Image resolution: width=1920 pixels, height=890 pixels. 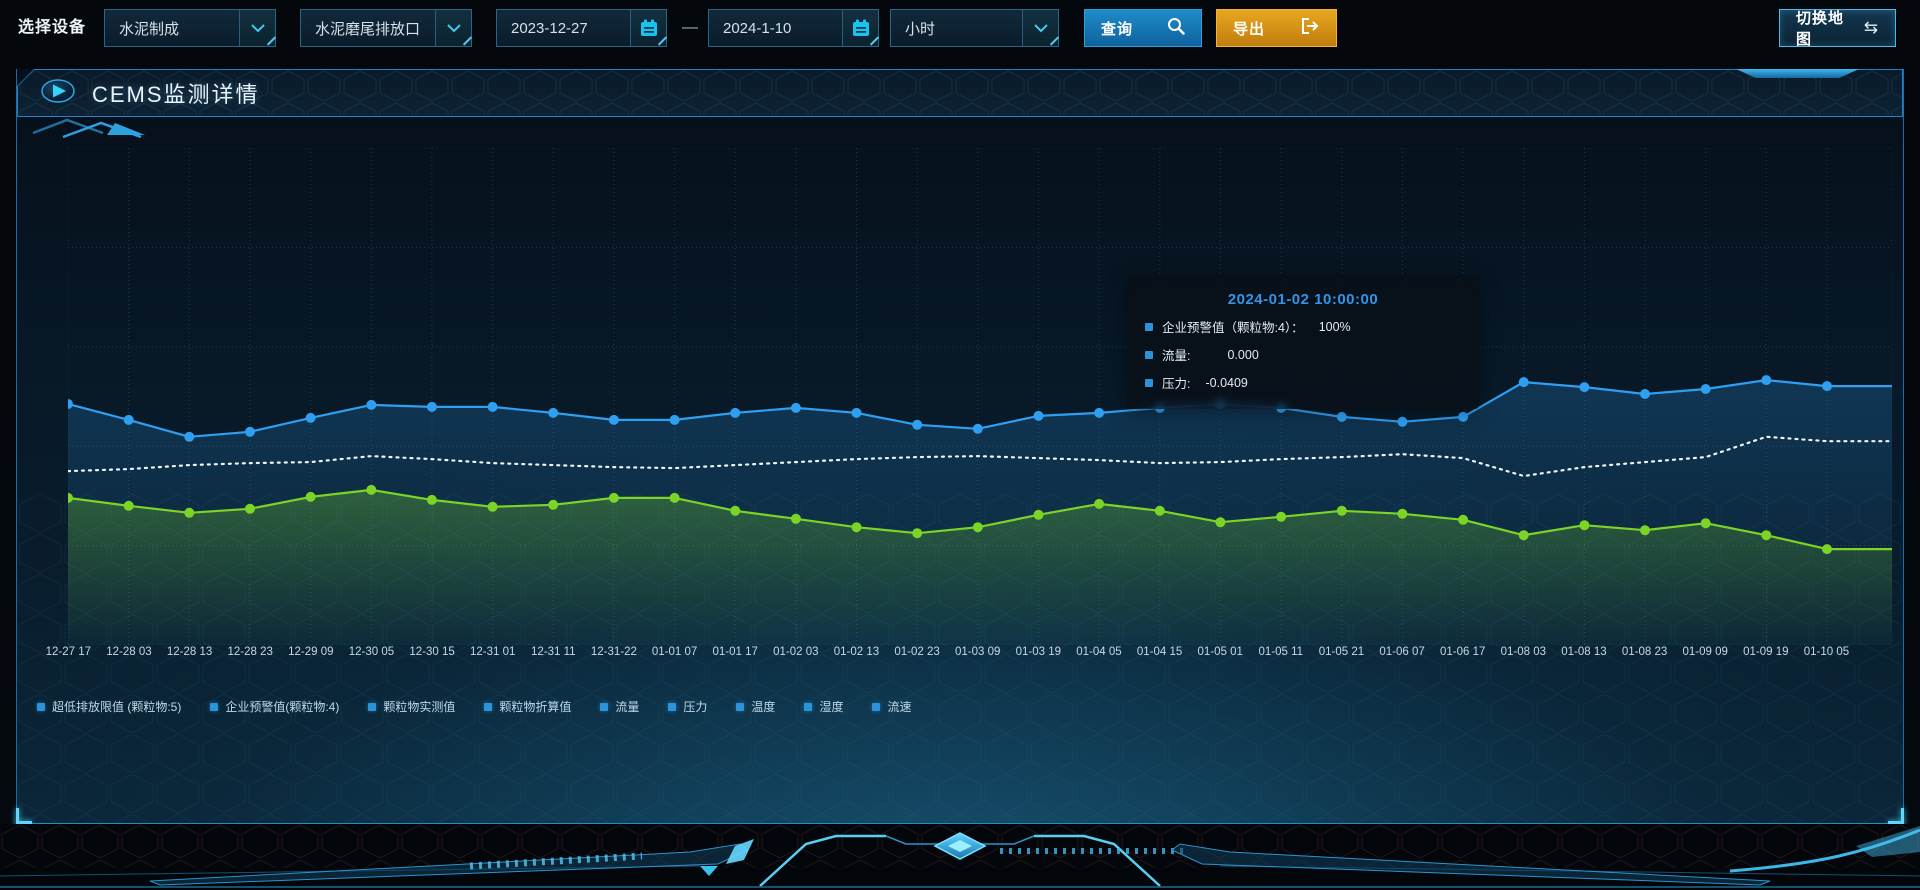 I want to click on bottom-frame-decoration, so click(x=960, y=857).